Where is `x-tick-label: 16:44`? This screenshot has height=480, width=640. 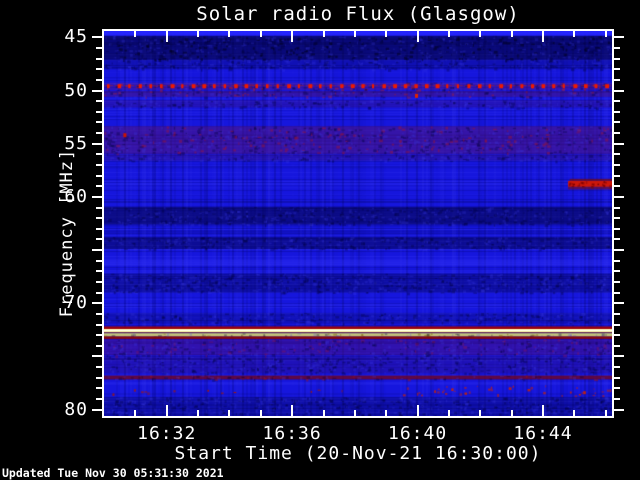 x-tick-label: 16:44 is located at coordinates (543, 433).